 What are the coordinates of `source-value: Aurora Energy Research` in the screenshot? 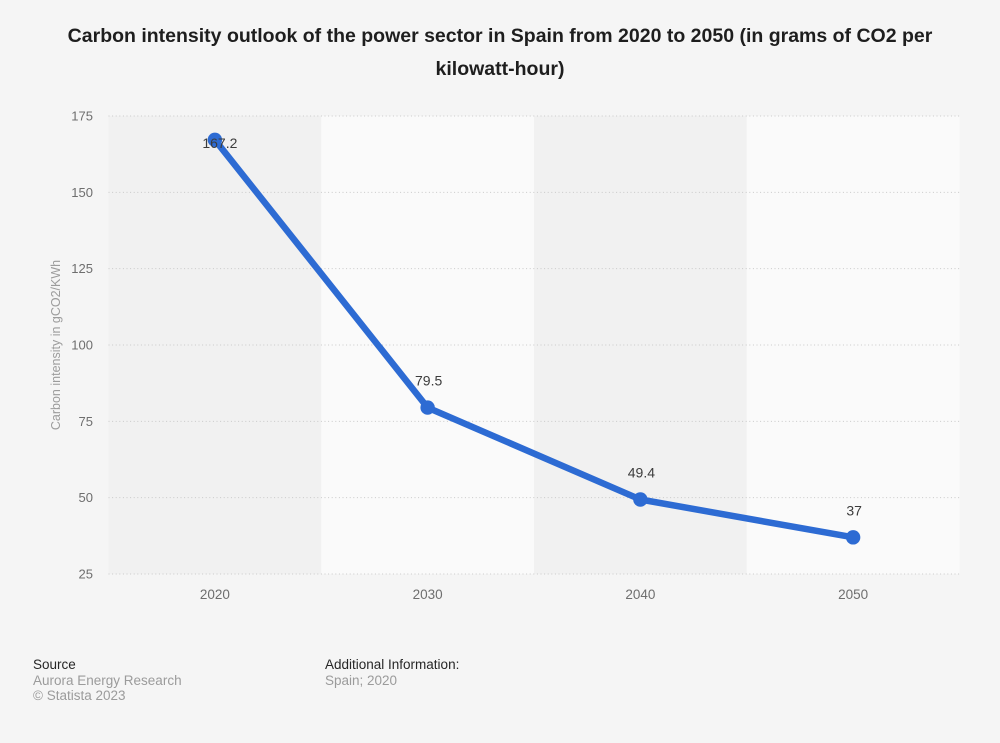 It's located at (107, 680).